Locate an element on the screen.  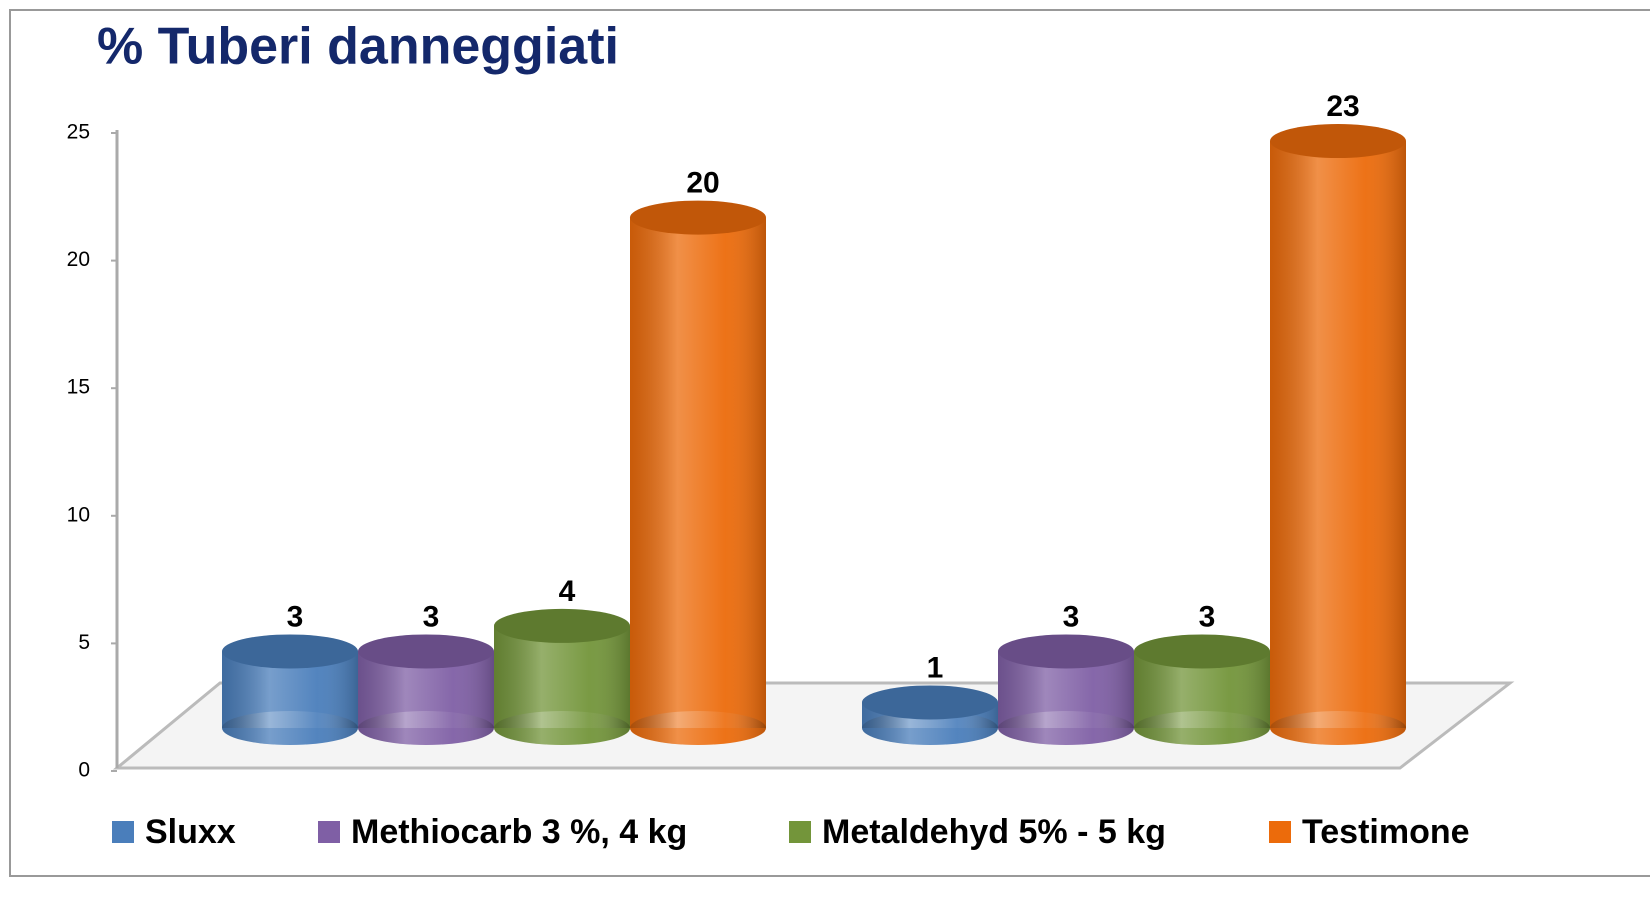
y-tick-label: 20 is located at coordinates (78, 259).